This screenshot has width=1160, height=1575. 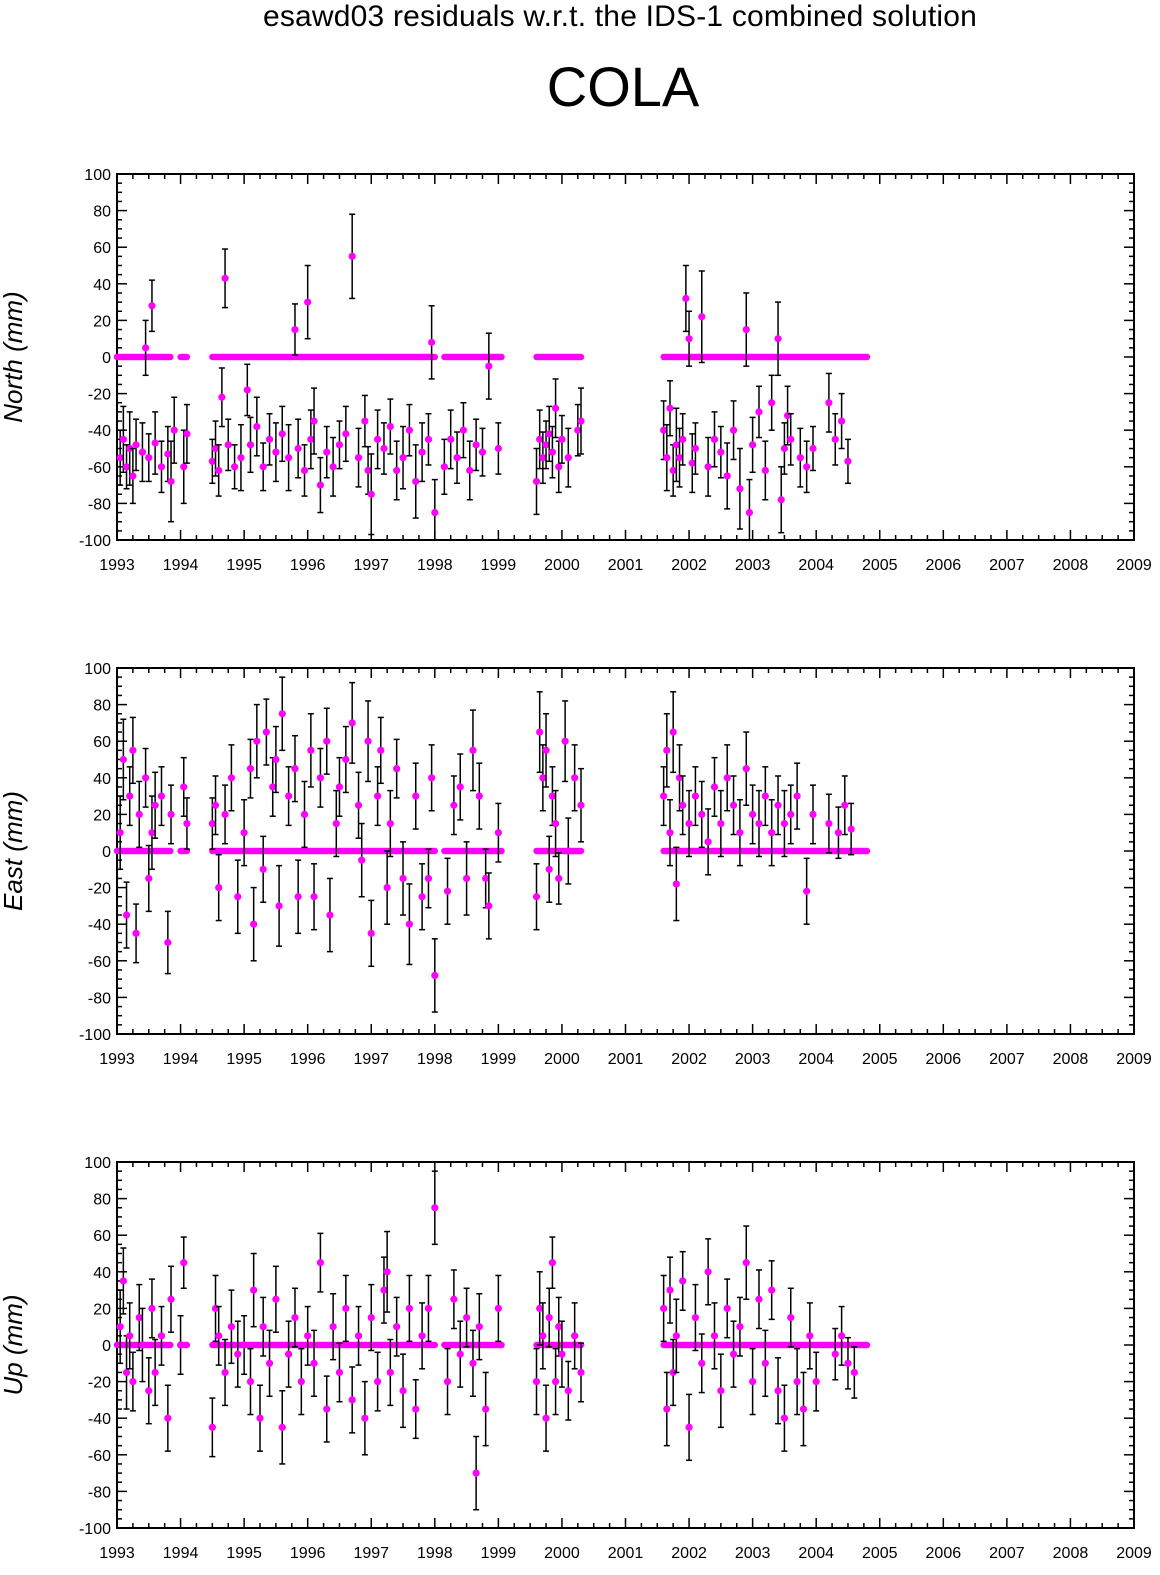 What do you see at coordinates (626, 1059) in the screenshot?
I see `x-tick-label: 2001` at bounding box center [626, 1059].